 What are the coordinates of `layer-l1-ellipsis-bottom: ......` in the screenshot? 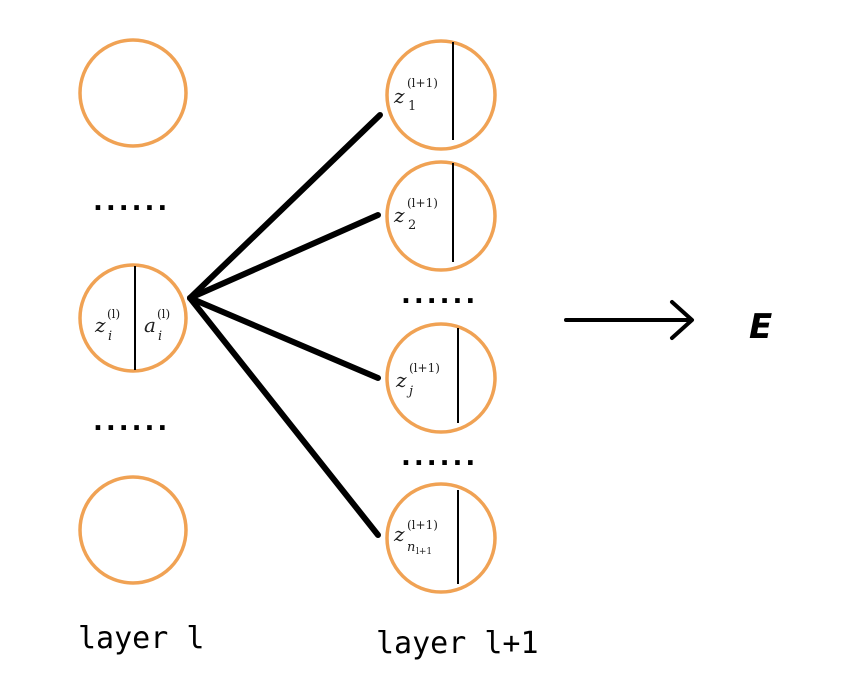 It's located at (439, 457).